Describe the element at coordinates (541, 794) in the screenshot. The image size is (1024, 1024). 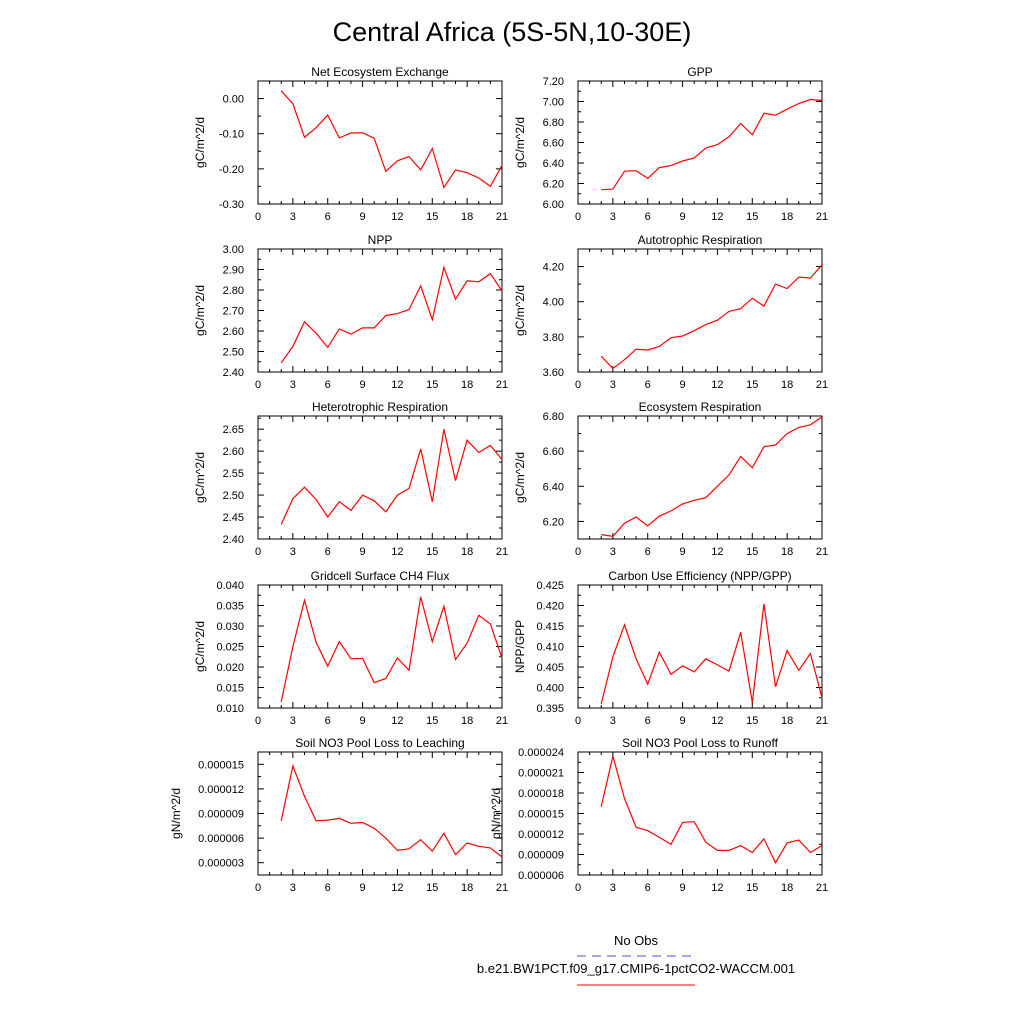
I see `y-tick-label: 0.000018` at that location.